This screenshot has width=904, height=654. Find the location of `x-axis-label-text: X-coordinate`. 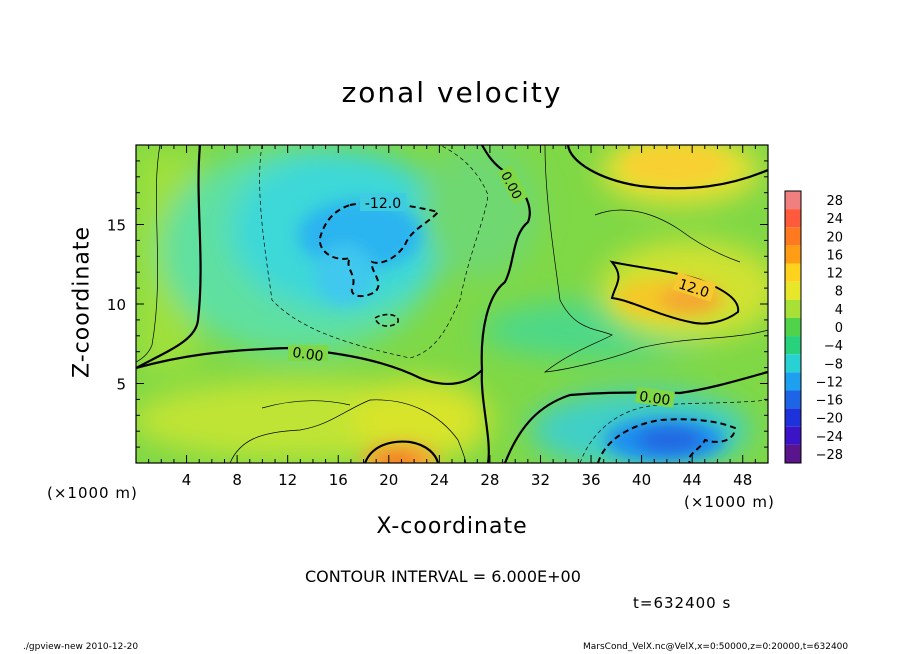

x-axis-label-text: X-coordinate is located at coordinates (452, 526).